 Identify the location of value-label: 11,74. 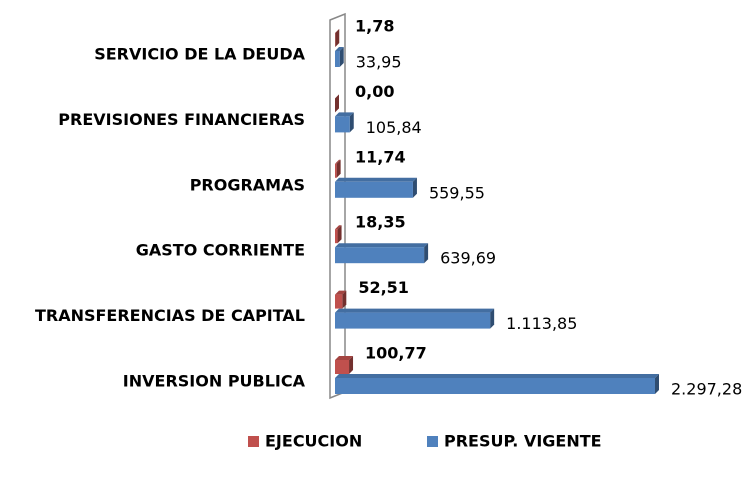
(380, 156).